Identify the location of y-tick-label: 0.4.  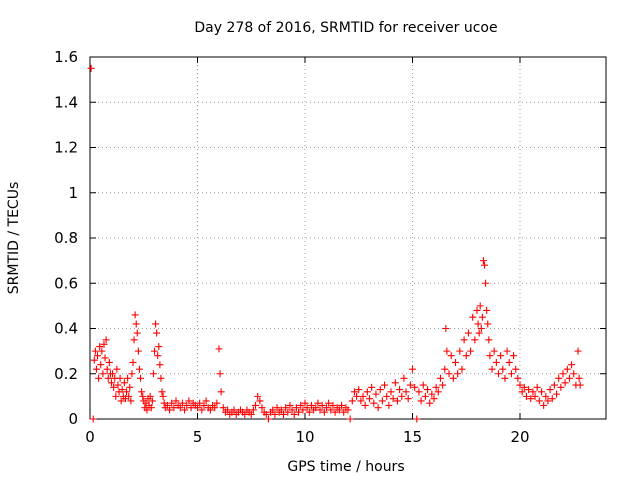
(66, 329).